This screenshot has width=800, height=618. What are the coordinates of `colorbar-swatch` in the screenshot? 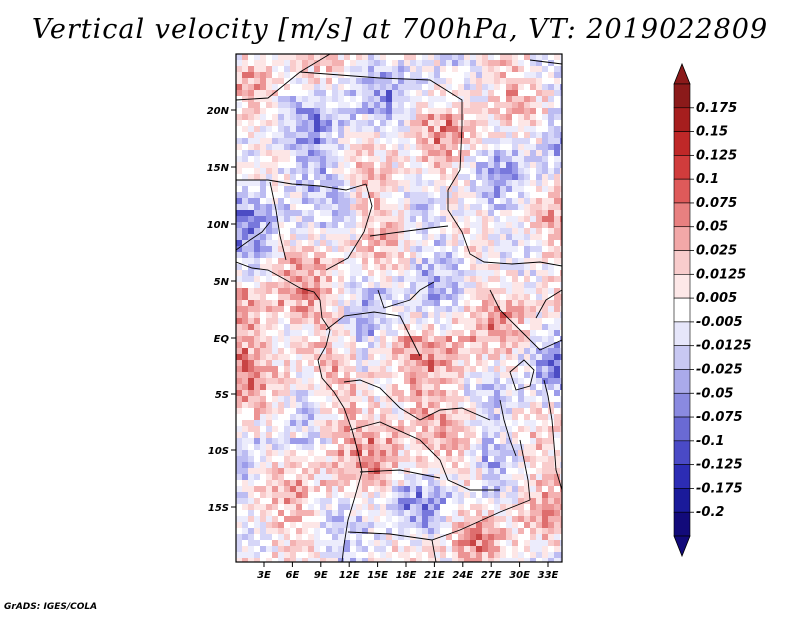 It's located at (682, 476).